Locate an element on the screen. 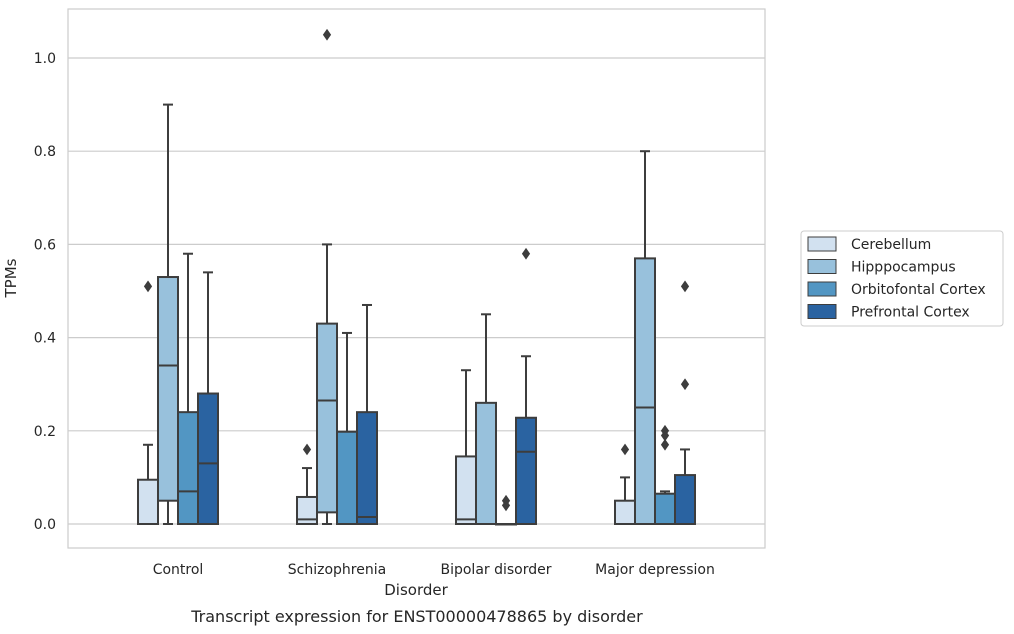 Image resolution: width=1014 pixels, height=634 pixels. x-tick-label: Major depression is located at coordinates (655, 570).